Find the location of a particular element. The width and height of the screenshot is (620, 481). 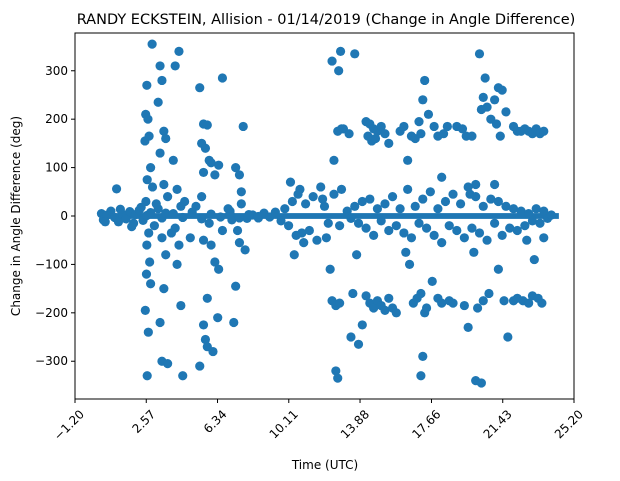

y-axis-title: Change in Angle Difference (deg) is located at coordinates (16, 216).